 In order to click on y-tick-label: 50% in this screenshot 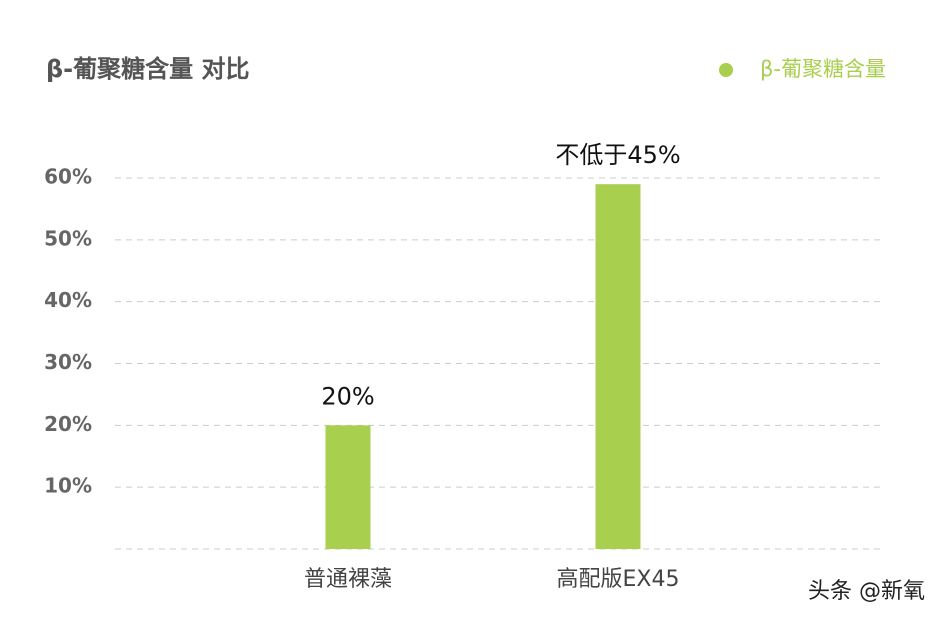, I will do `click(68, 238)`.